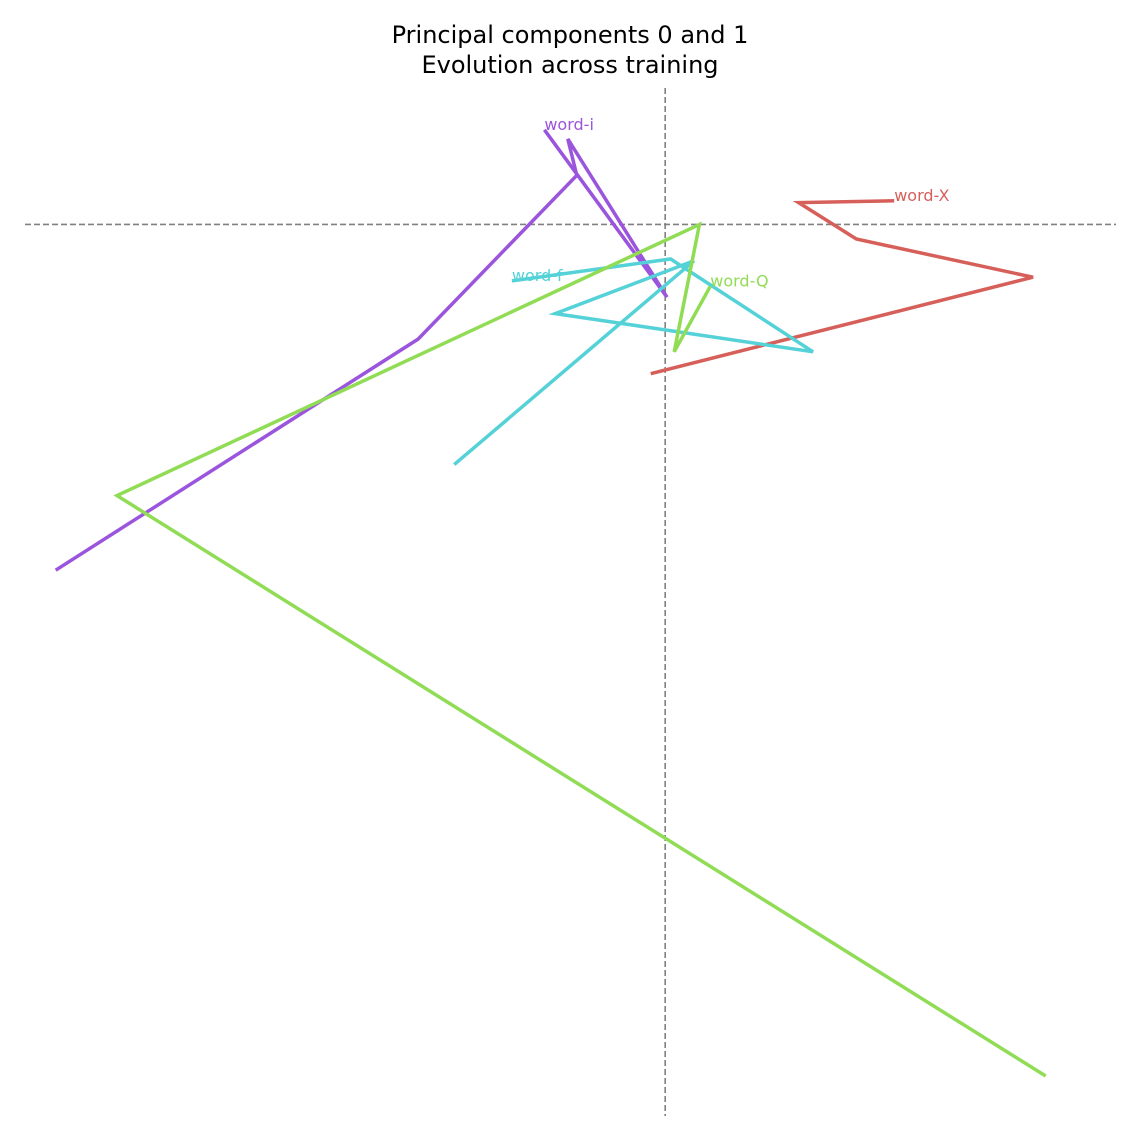 This screenshot has width=1141, height=1141. What do you see at coordinates (921, 195) in the screenshot?
I see `series-label-word-x: word-X` at bounding box center [921, 195].